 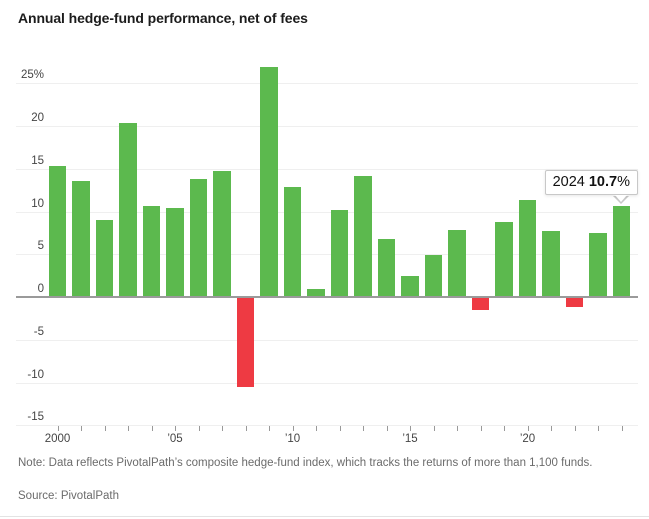 What do you see at coordinates (387, 429) in the screenshot?
I see `x-axis-tick-2014` at bounding box center [387, 429].